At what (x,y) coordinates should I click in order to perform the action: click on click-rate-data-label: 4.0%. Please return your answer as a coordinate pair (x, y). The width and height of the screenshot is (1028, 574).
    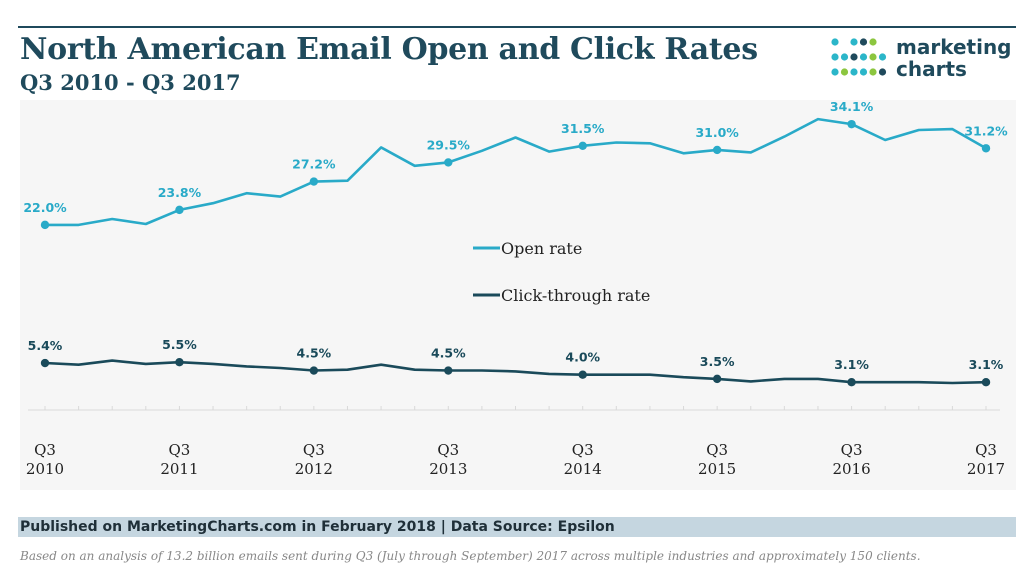
    Looking at the image, I should click on (582, 357).